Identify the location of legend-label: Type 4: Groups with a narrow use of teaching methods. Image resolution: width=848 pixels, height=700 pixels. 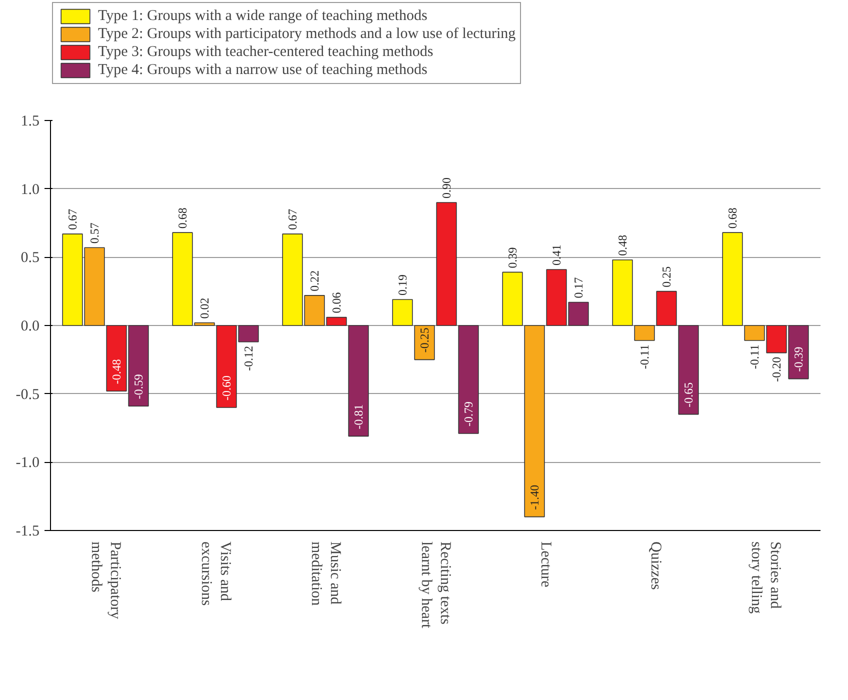
(263, 70).